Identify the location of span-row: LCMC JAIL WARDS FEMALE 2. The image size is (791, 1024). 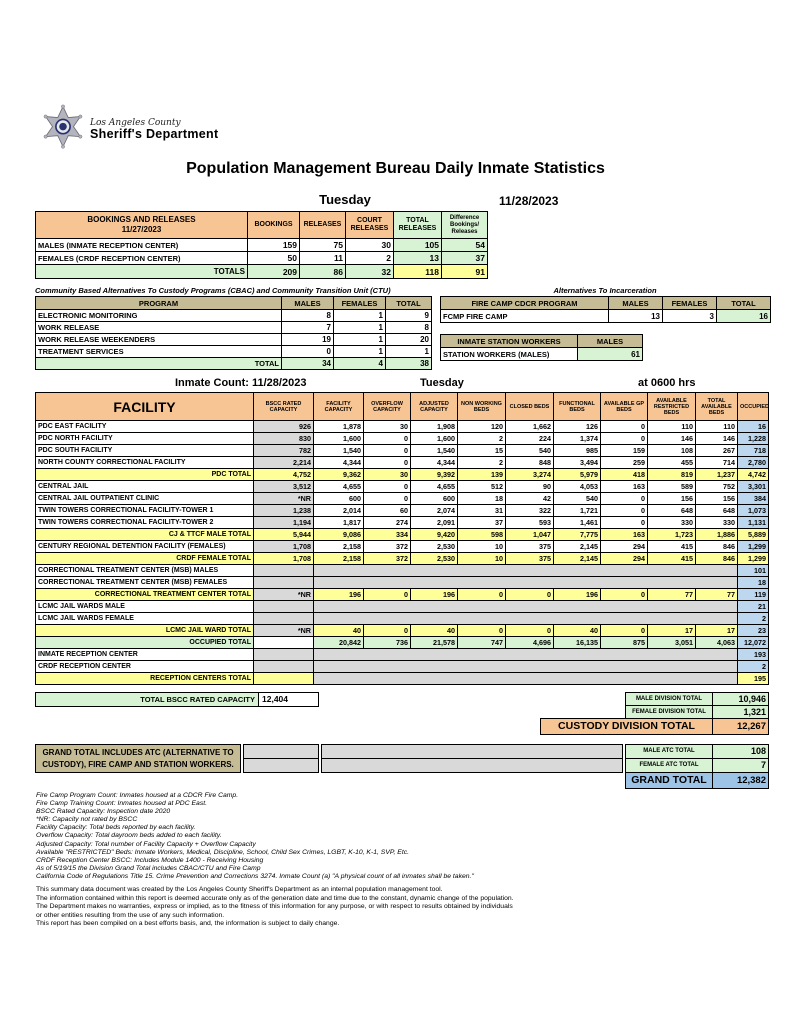
(402, 618).